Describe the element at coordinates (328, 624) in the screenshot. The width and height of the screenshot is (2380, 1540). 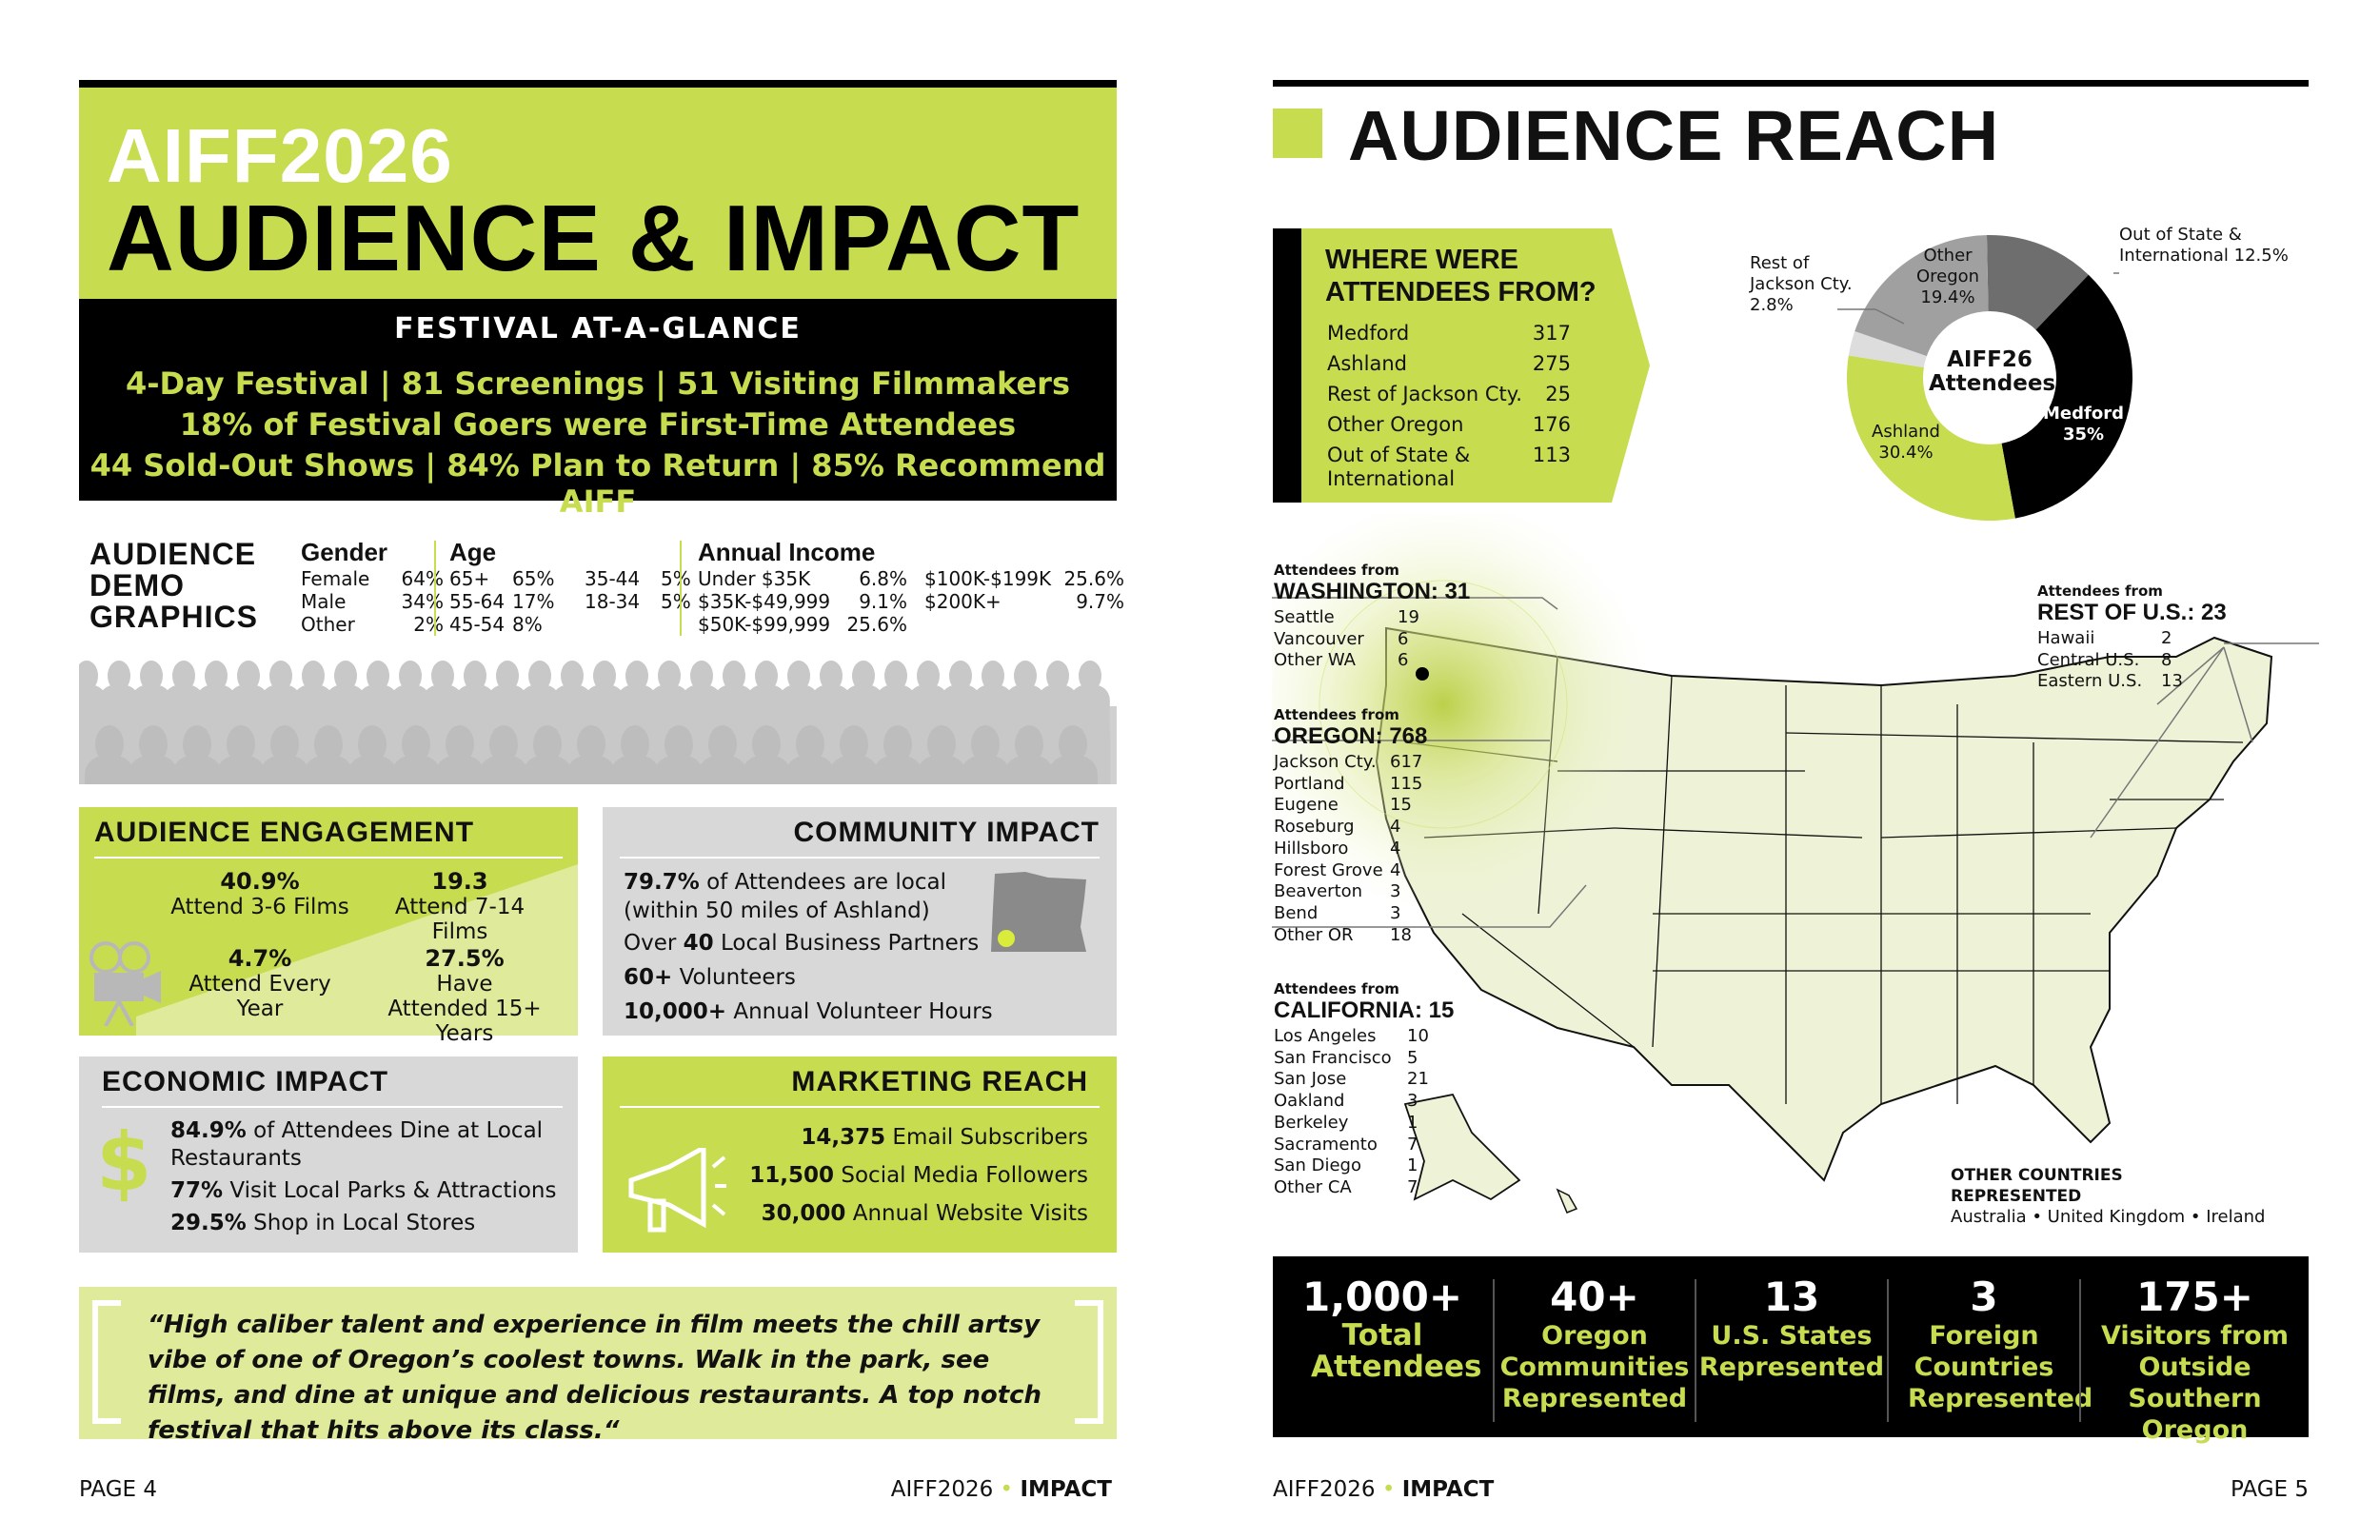
I see `gender-label: Other` at that location.